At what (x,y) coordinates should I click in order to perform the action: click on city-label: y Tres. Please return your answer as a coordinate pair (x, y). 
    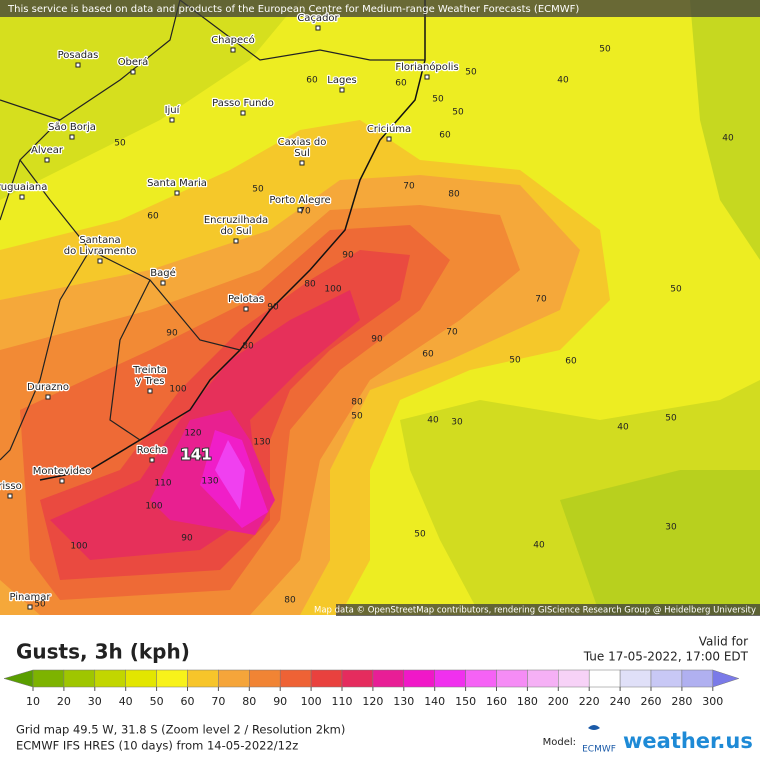
    Looking at the image, I should click on (150, 381).